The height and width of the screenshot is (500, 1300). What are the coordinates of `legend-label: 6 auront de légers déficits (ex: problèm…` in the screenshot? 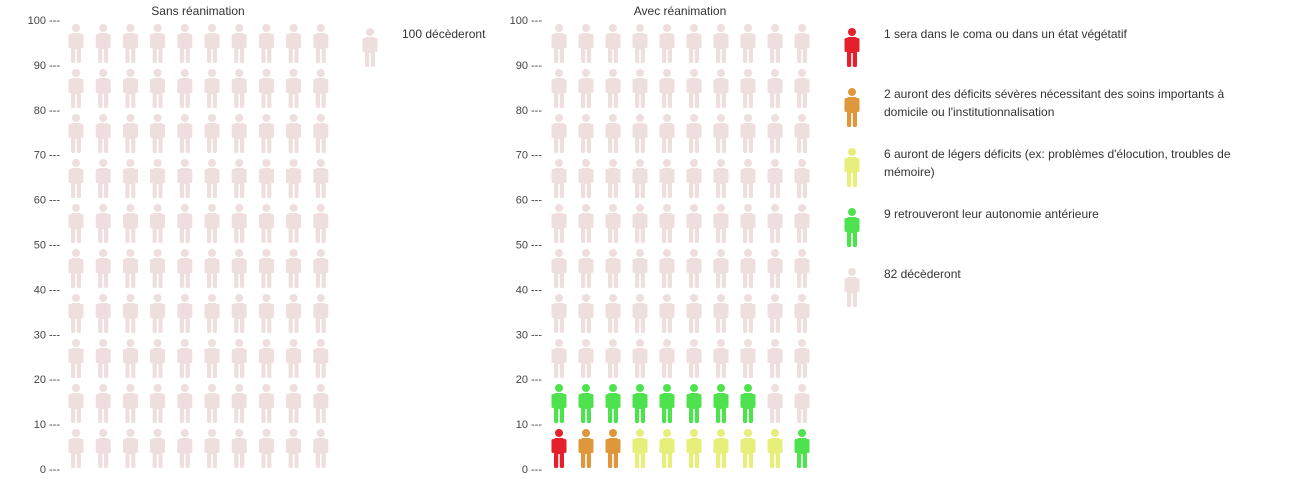 It's located at (1057, 163).